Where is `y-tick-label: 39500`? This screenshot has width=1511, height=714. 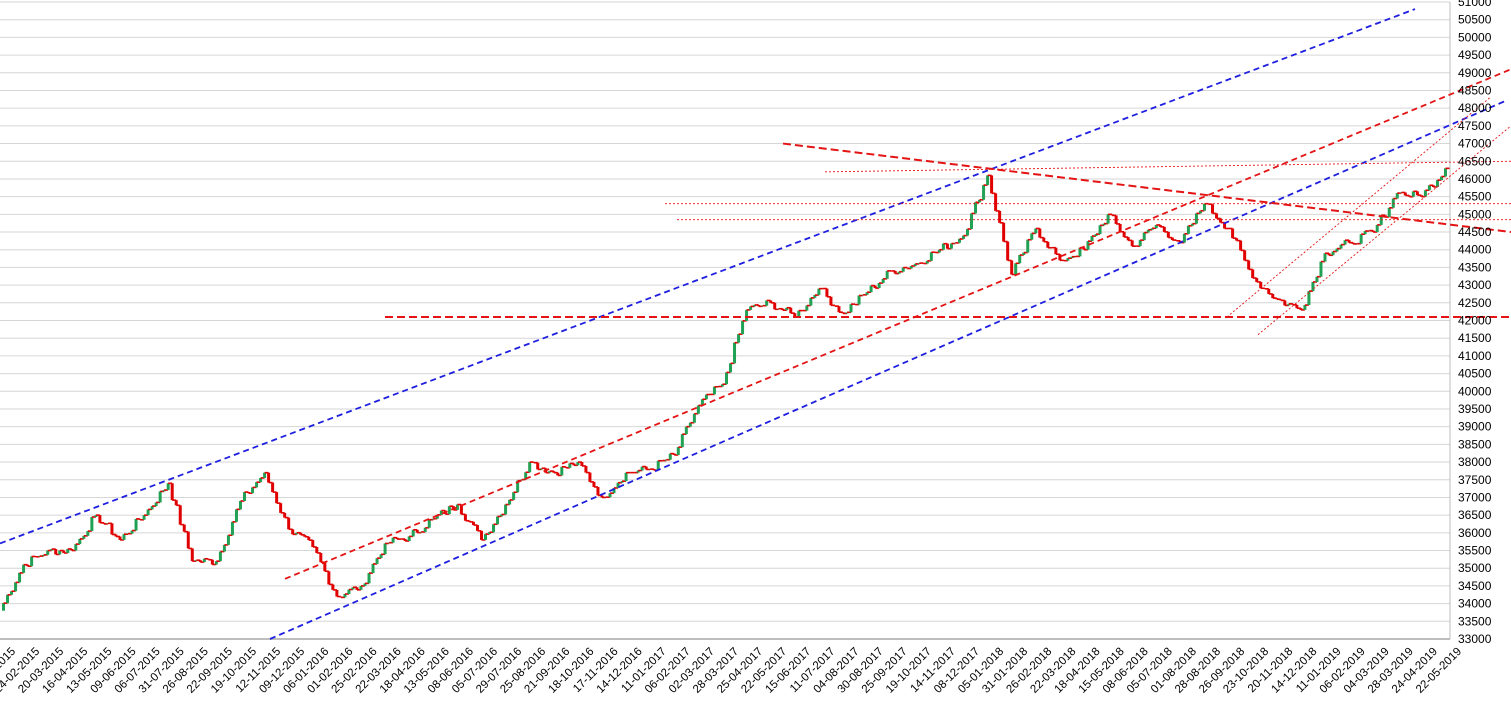
y-tick-label: 39500 is located at coordinates (1475, 409).